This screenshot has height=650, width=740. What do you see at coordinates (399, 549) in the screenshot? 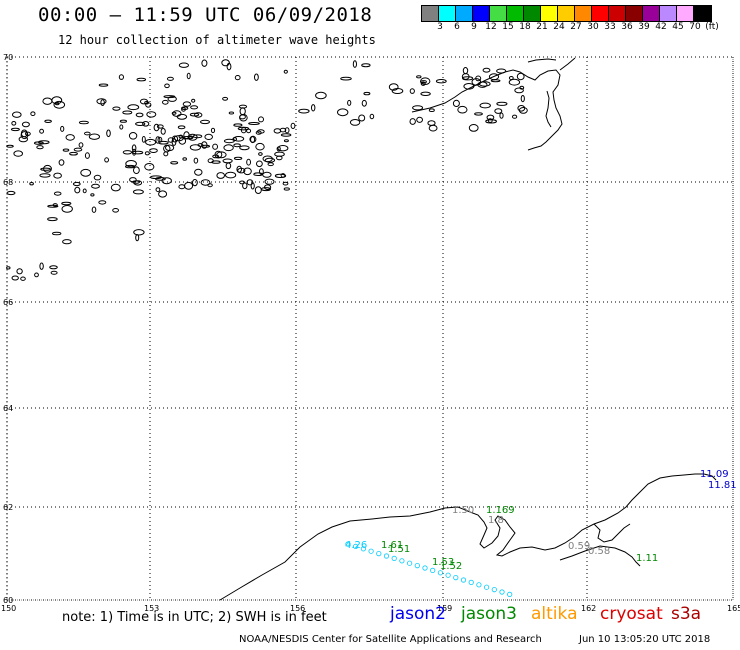
I see `wave-height-label: 1.51` at bounding box center [399, 549].